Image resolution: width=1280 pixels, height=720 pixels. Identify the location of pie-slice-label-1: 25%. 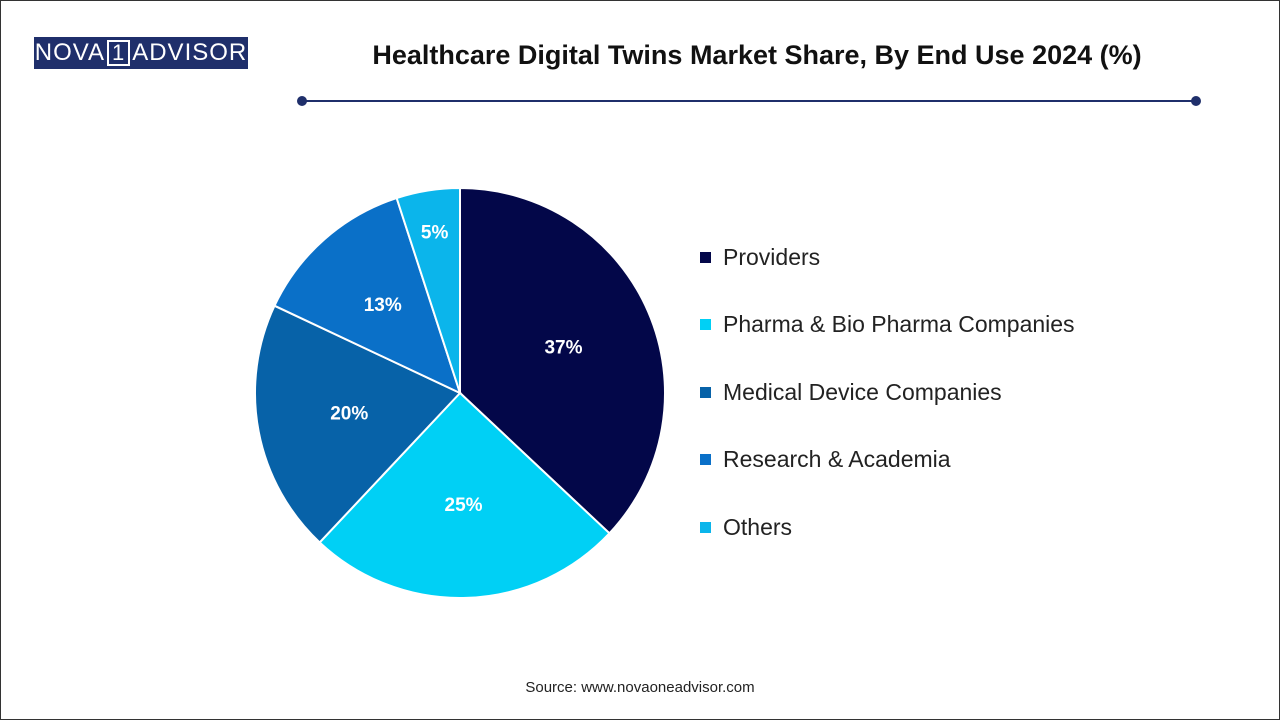
(464, 505).